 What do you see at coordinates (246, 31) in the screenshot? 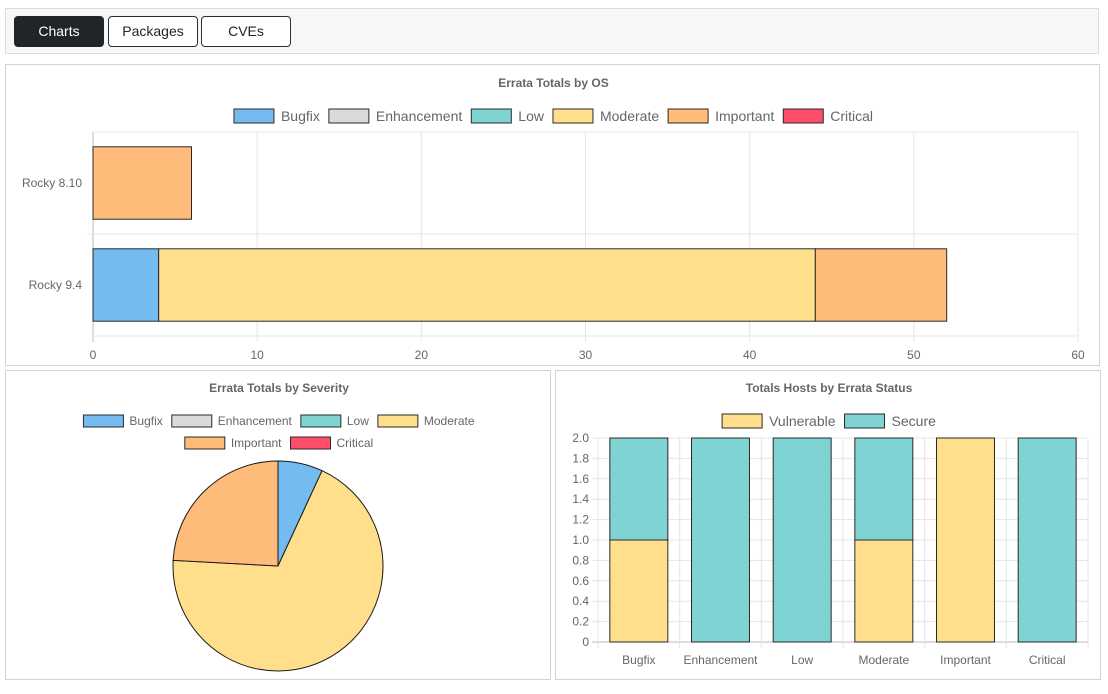
I see `tab-cves: CVEs` at bounding box center [246, 31].